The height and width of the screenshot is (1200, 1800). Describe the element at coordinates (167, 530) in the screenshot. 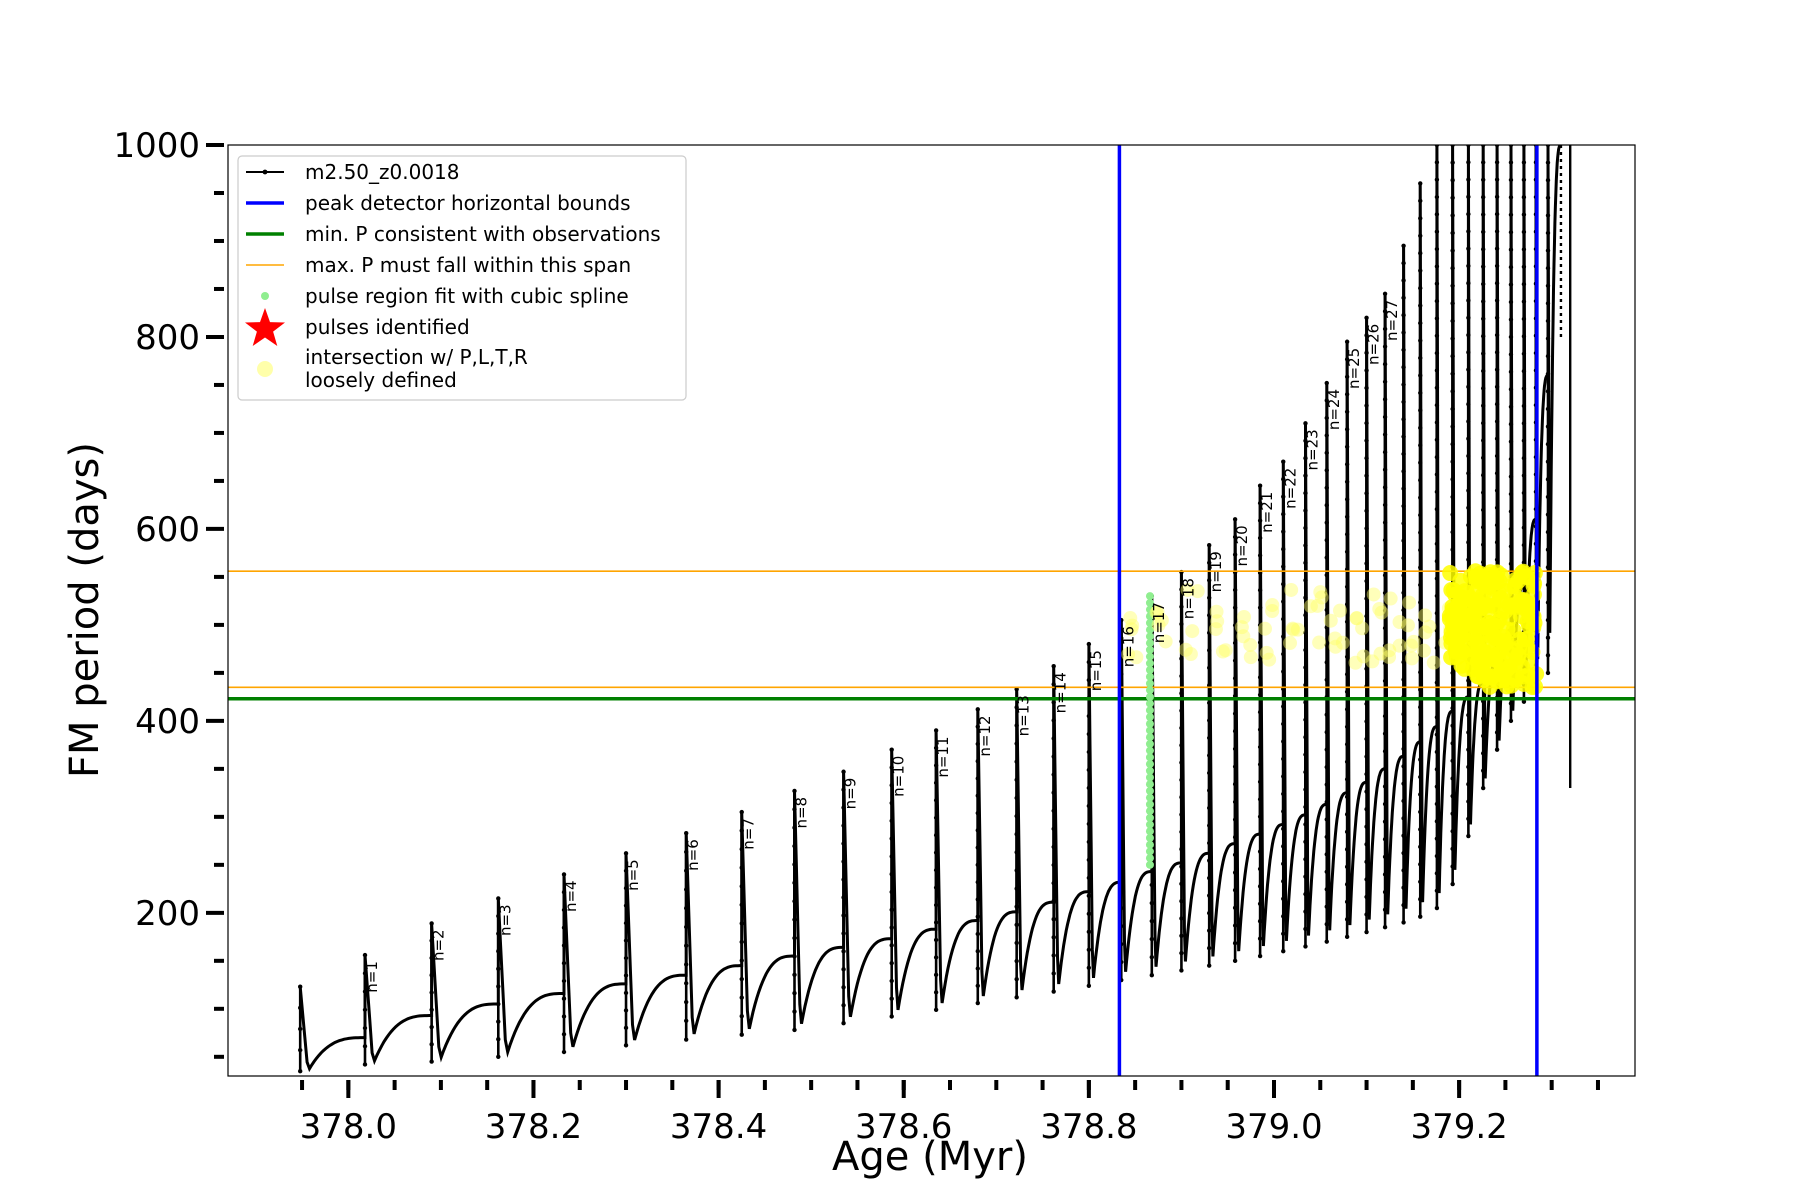

I see `y-tick-label: 600` at that location.